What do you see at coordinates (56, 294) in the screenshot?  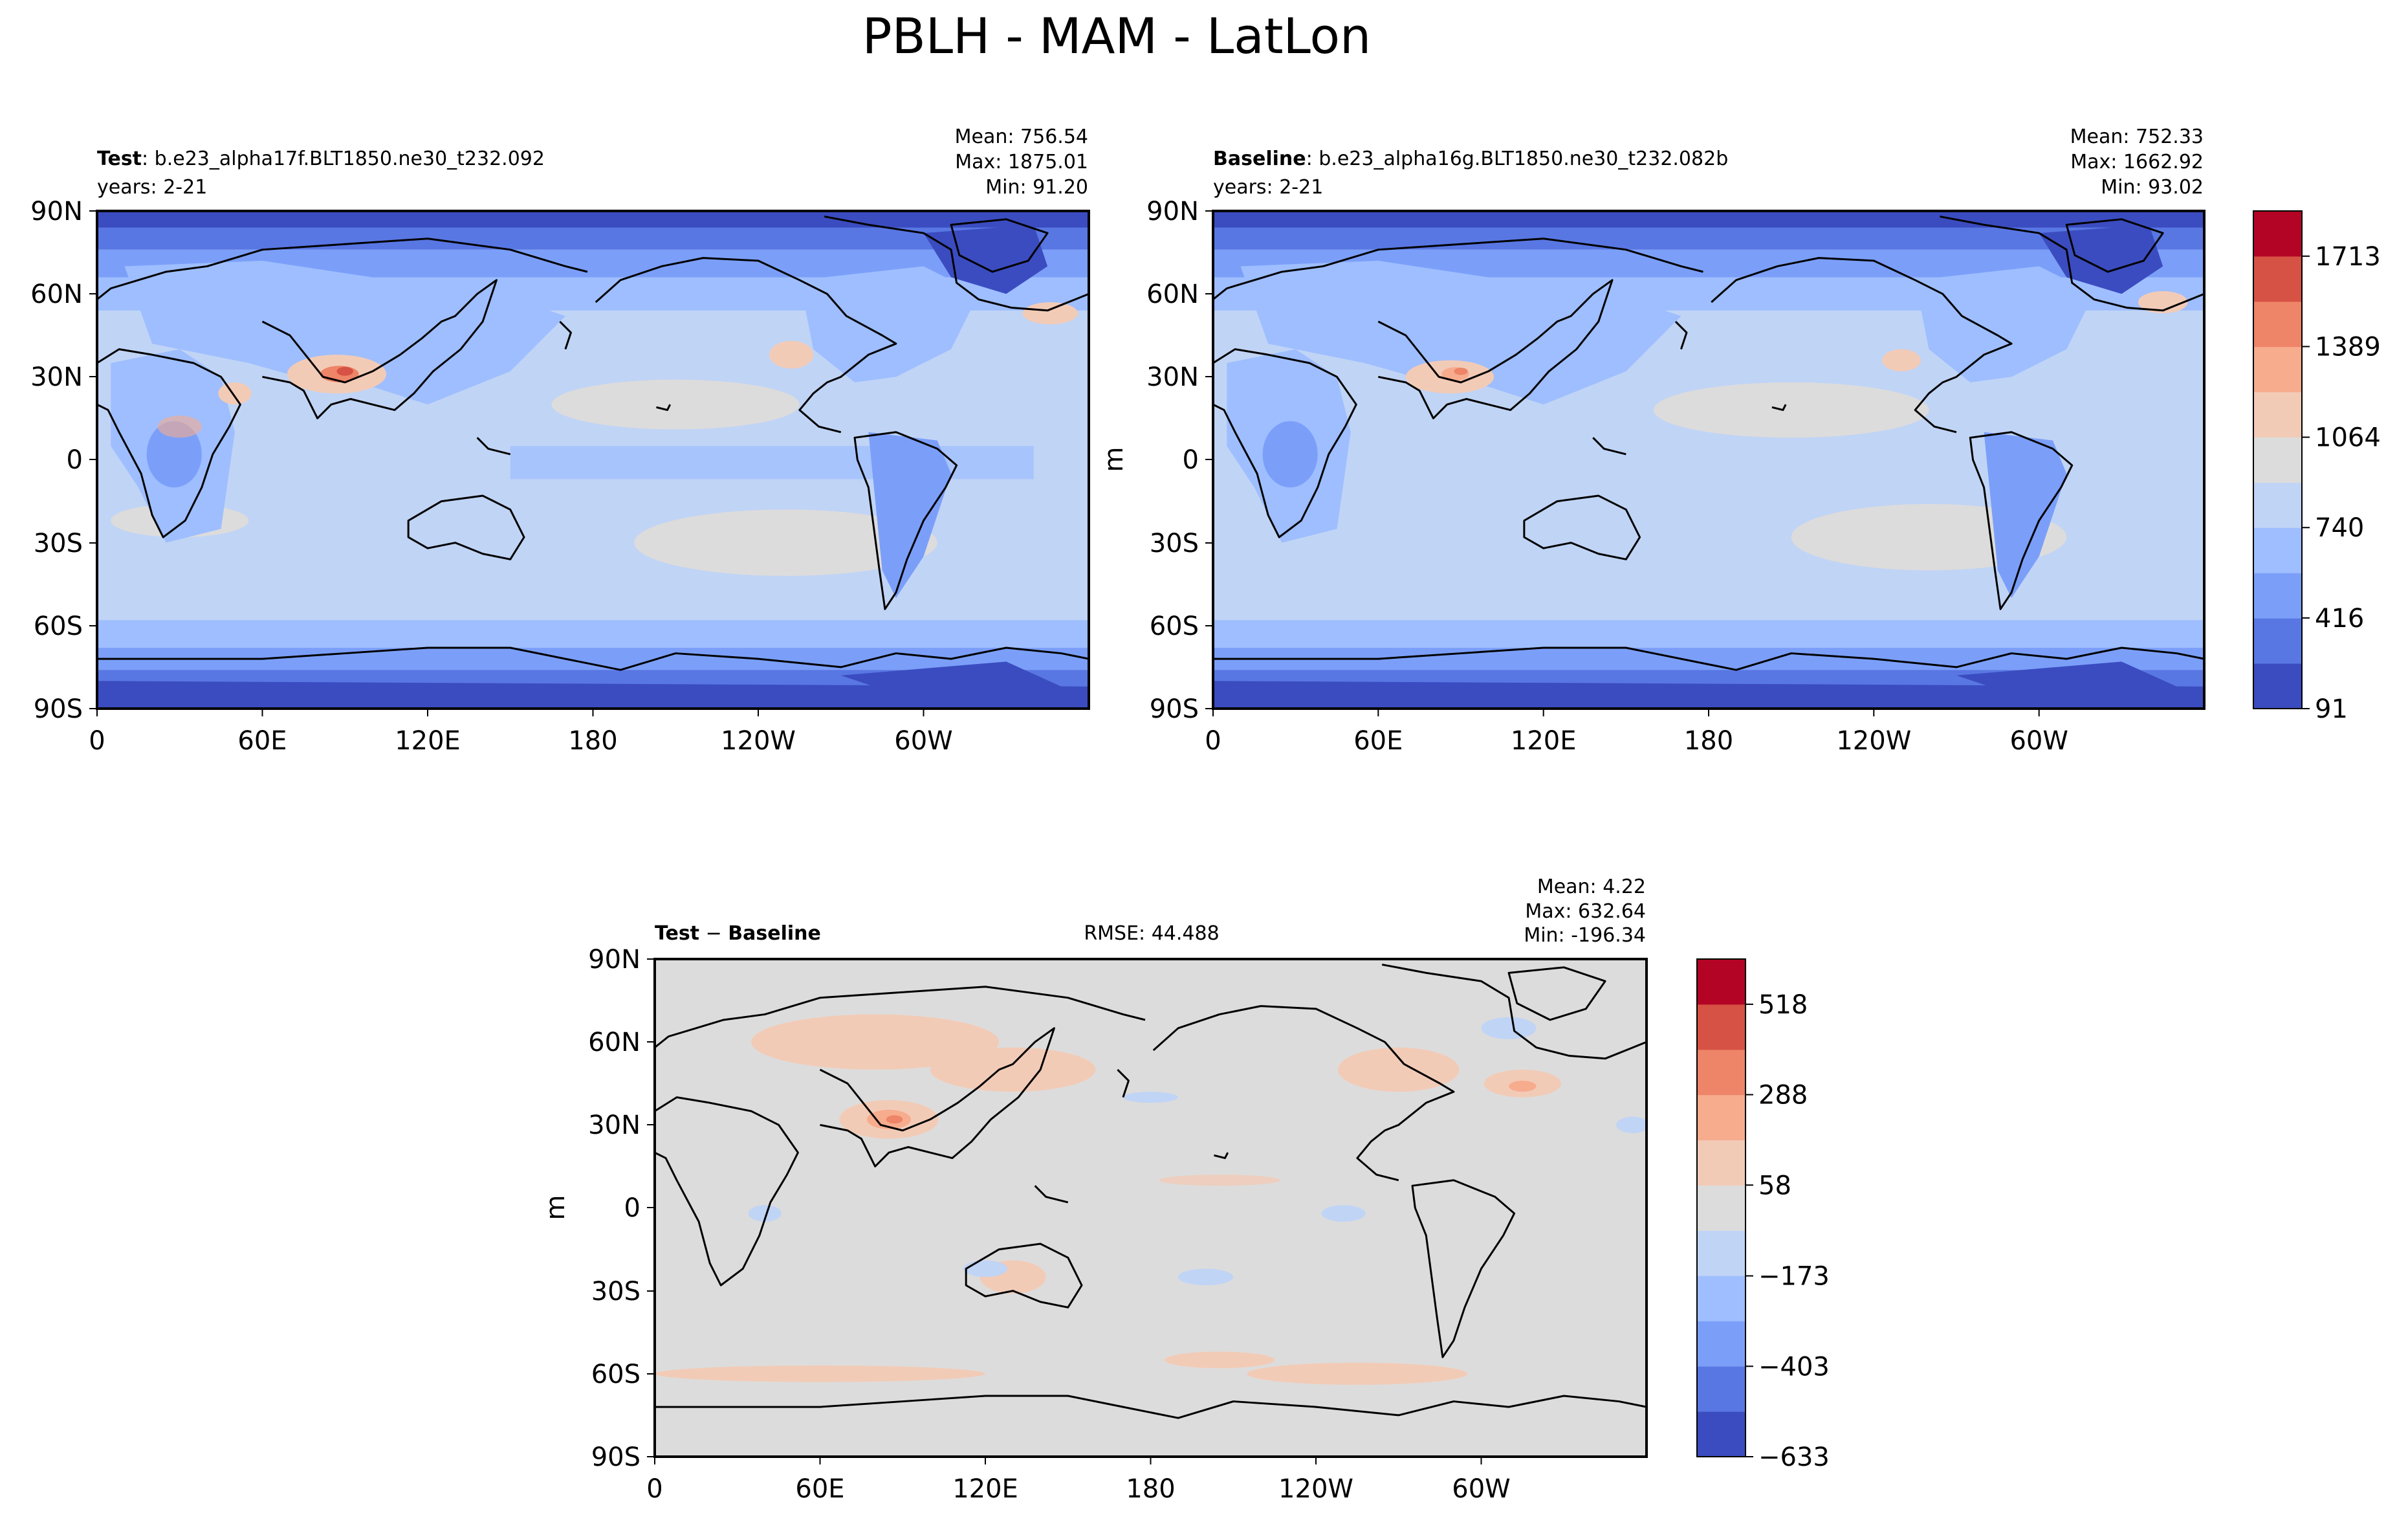 I see `test-y-tick: 60N` at bounding box center [56, 294].